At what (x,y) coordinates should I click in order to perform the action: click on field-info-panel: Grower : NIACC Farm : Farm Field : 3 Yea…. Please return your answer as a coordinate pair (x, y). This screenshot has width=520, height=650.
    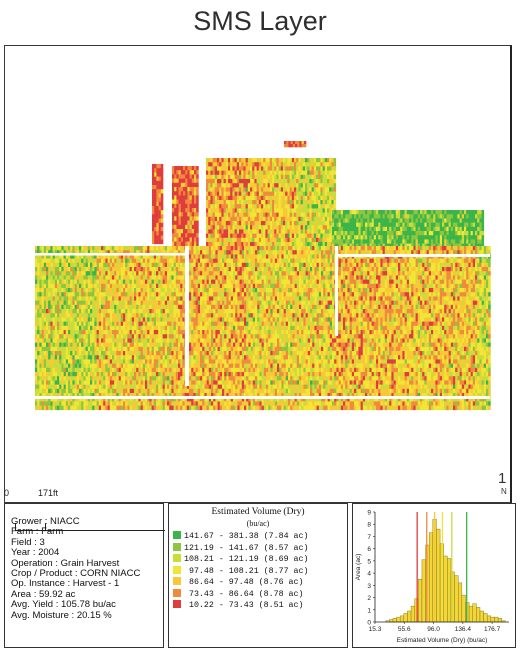
    Looking at the image, I should click on (84, 575).